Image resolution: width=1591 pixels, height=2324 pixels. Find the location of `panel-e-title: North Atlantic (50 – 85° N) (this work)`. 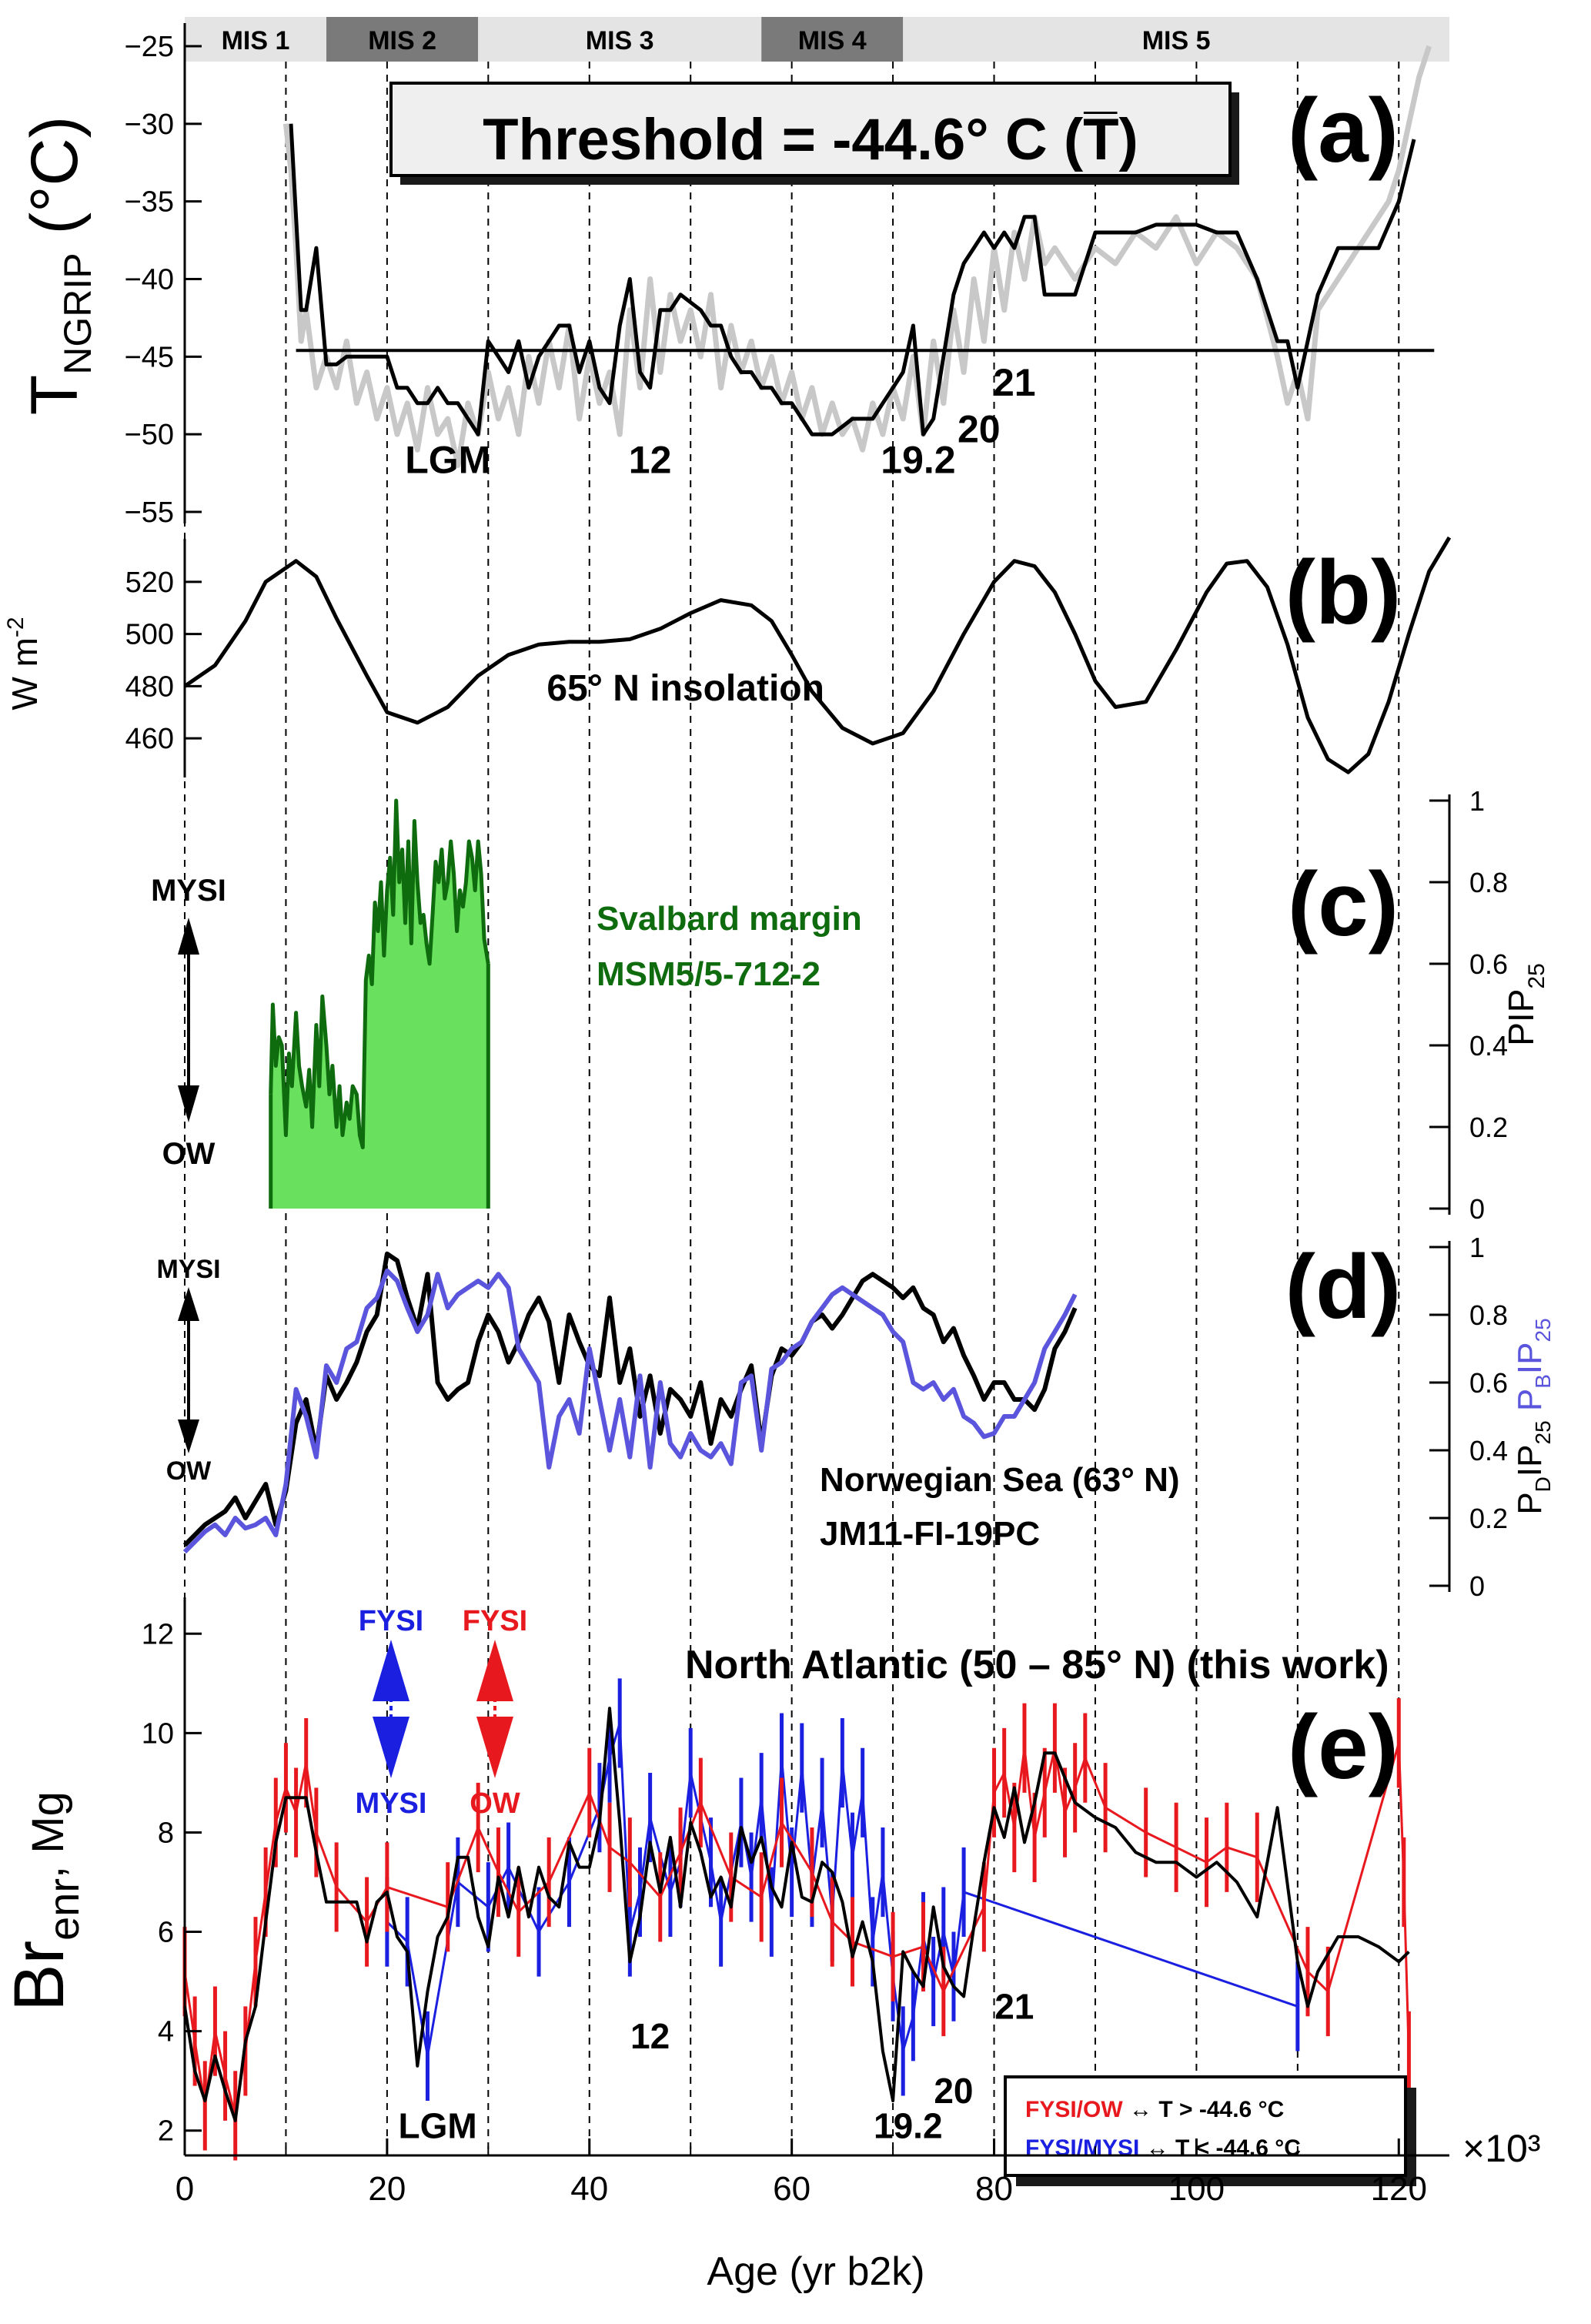

panel-e-title: North Atlantic (50 – 85° N) (this work) is located at coordinates (1037, 1665).